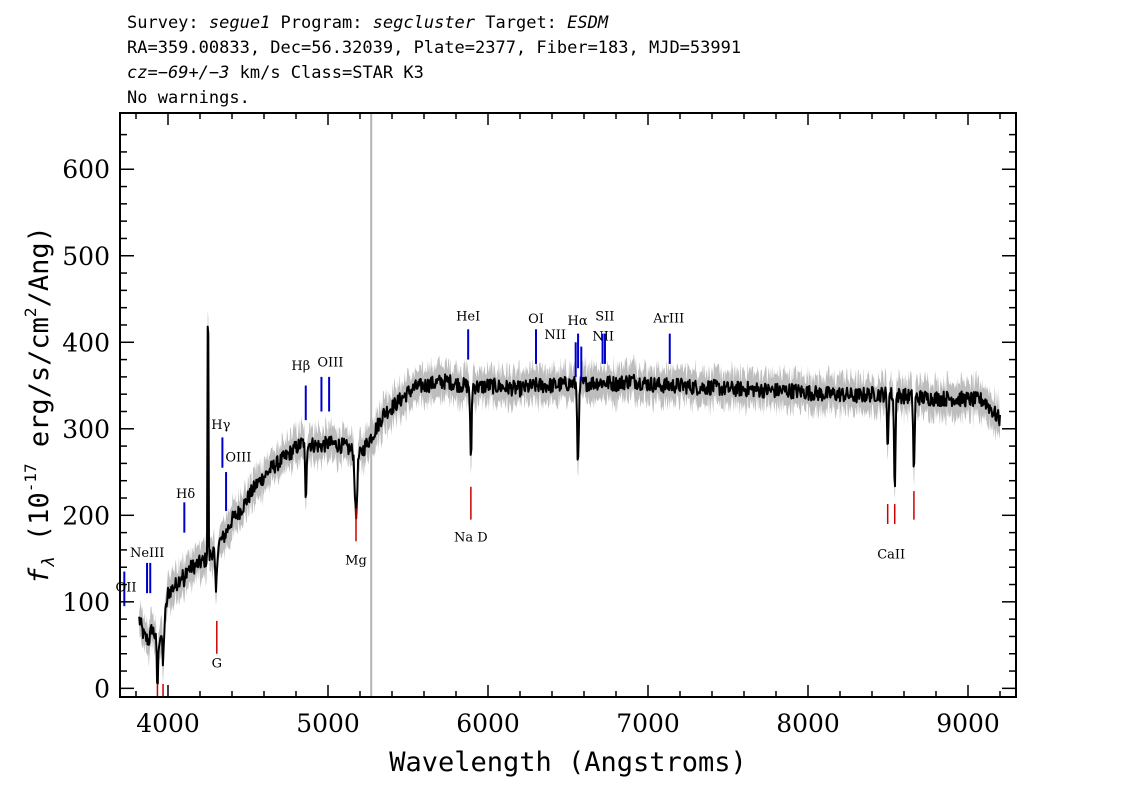  I want to click on absorption-line-label: Na D, so click(471, 537).